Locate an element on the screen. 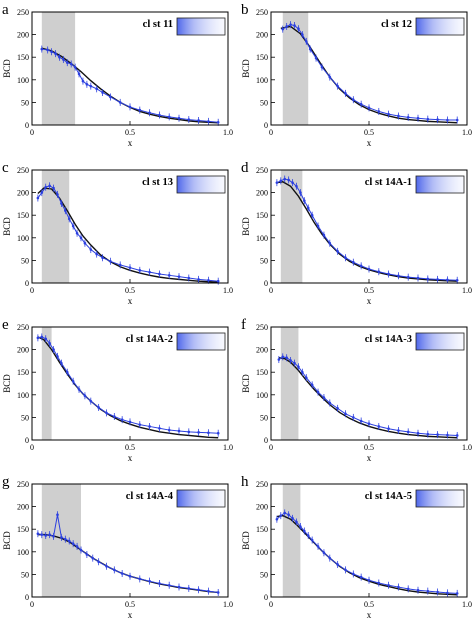 The height and width of the screenshot is (620, 474). panel-label: cl st 13 is located at coordinates (157, 182).